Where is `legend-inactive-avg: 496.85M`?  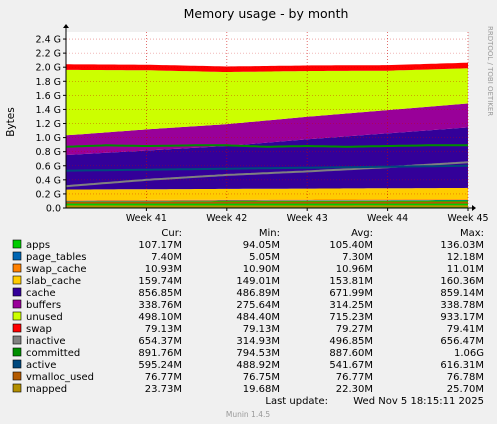
legend-inactive-avg: 496.85M is located at coordinates (351, 341).